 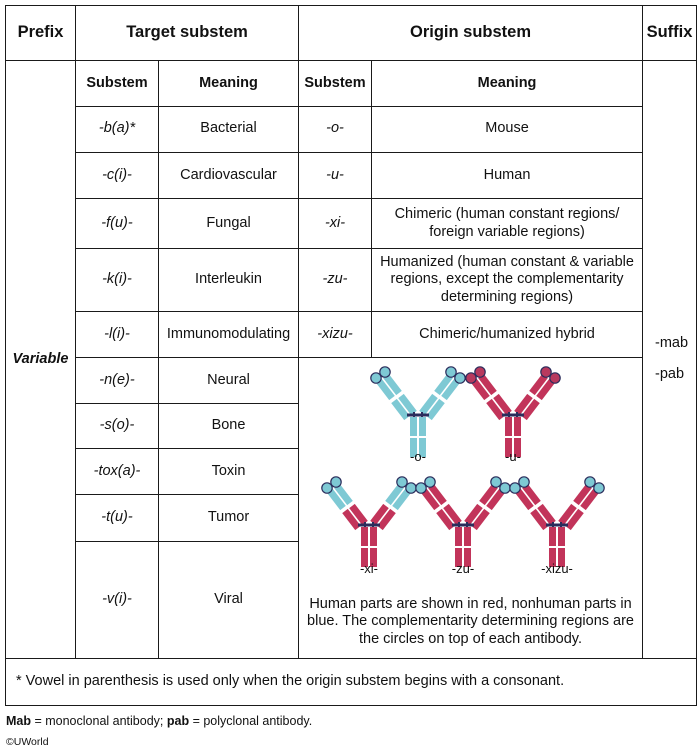 I want to click on target-substem: -n(e)-, so click(x=117, y=380).